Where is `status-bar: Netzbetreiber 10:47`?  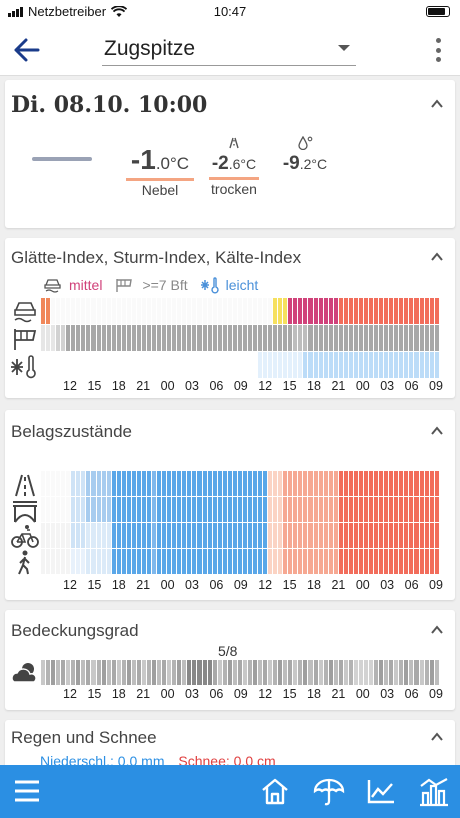
status-bar: Netzbetreiber 10:47 is located at coordinates (230, 12).